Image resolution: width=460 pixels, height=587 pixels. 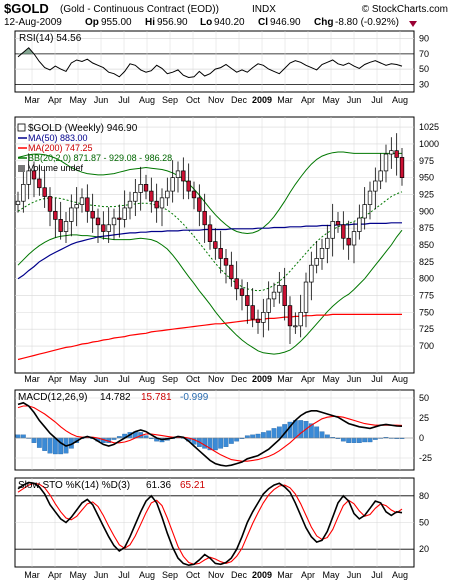 I want to click on price-tick-label: 1025, so click(x=429, y=127).